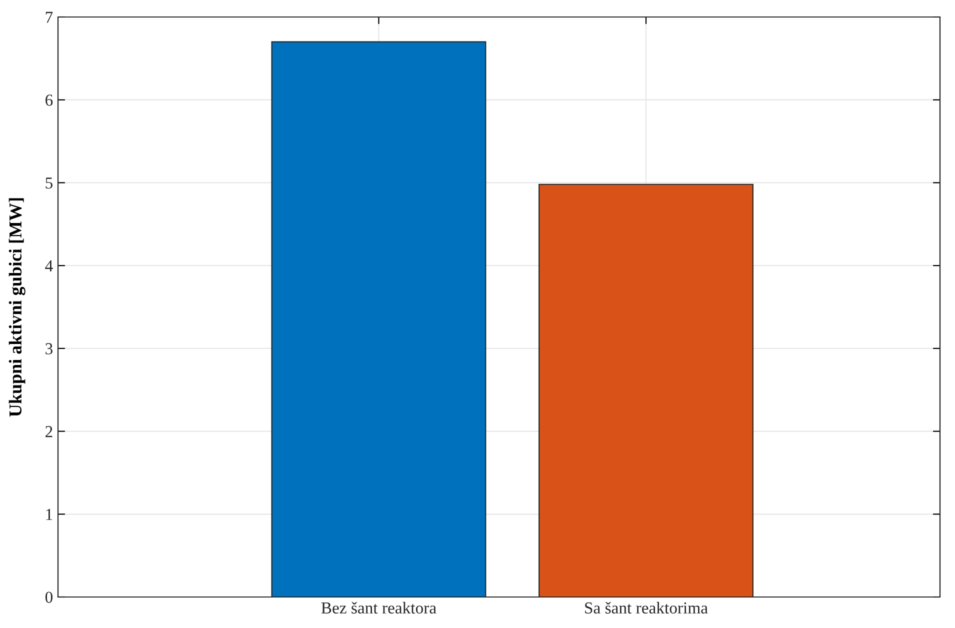 The image size is (955, 628). Describe the element at coordinates (17, 307) in the screenshot. I see `y-axis-title: Ukupni aktivni gubici [MW]` at that location.